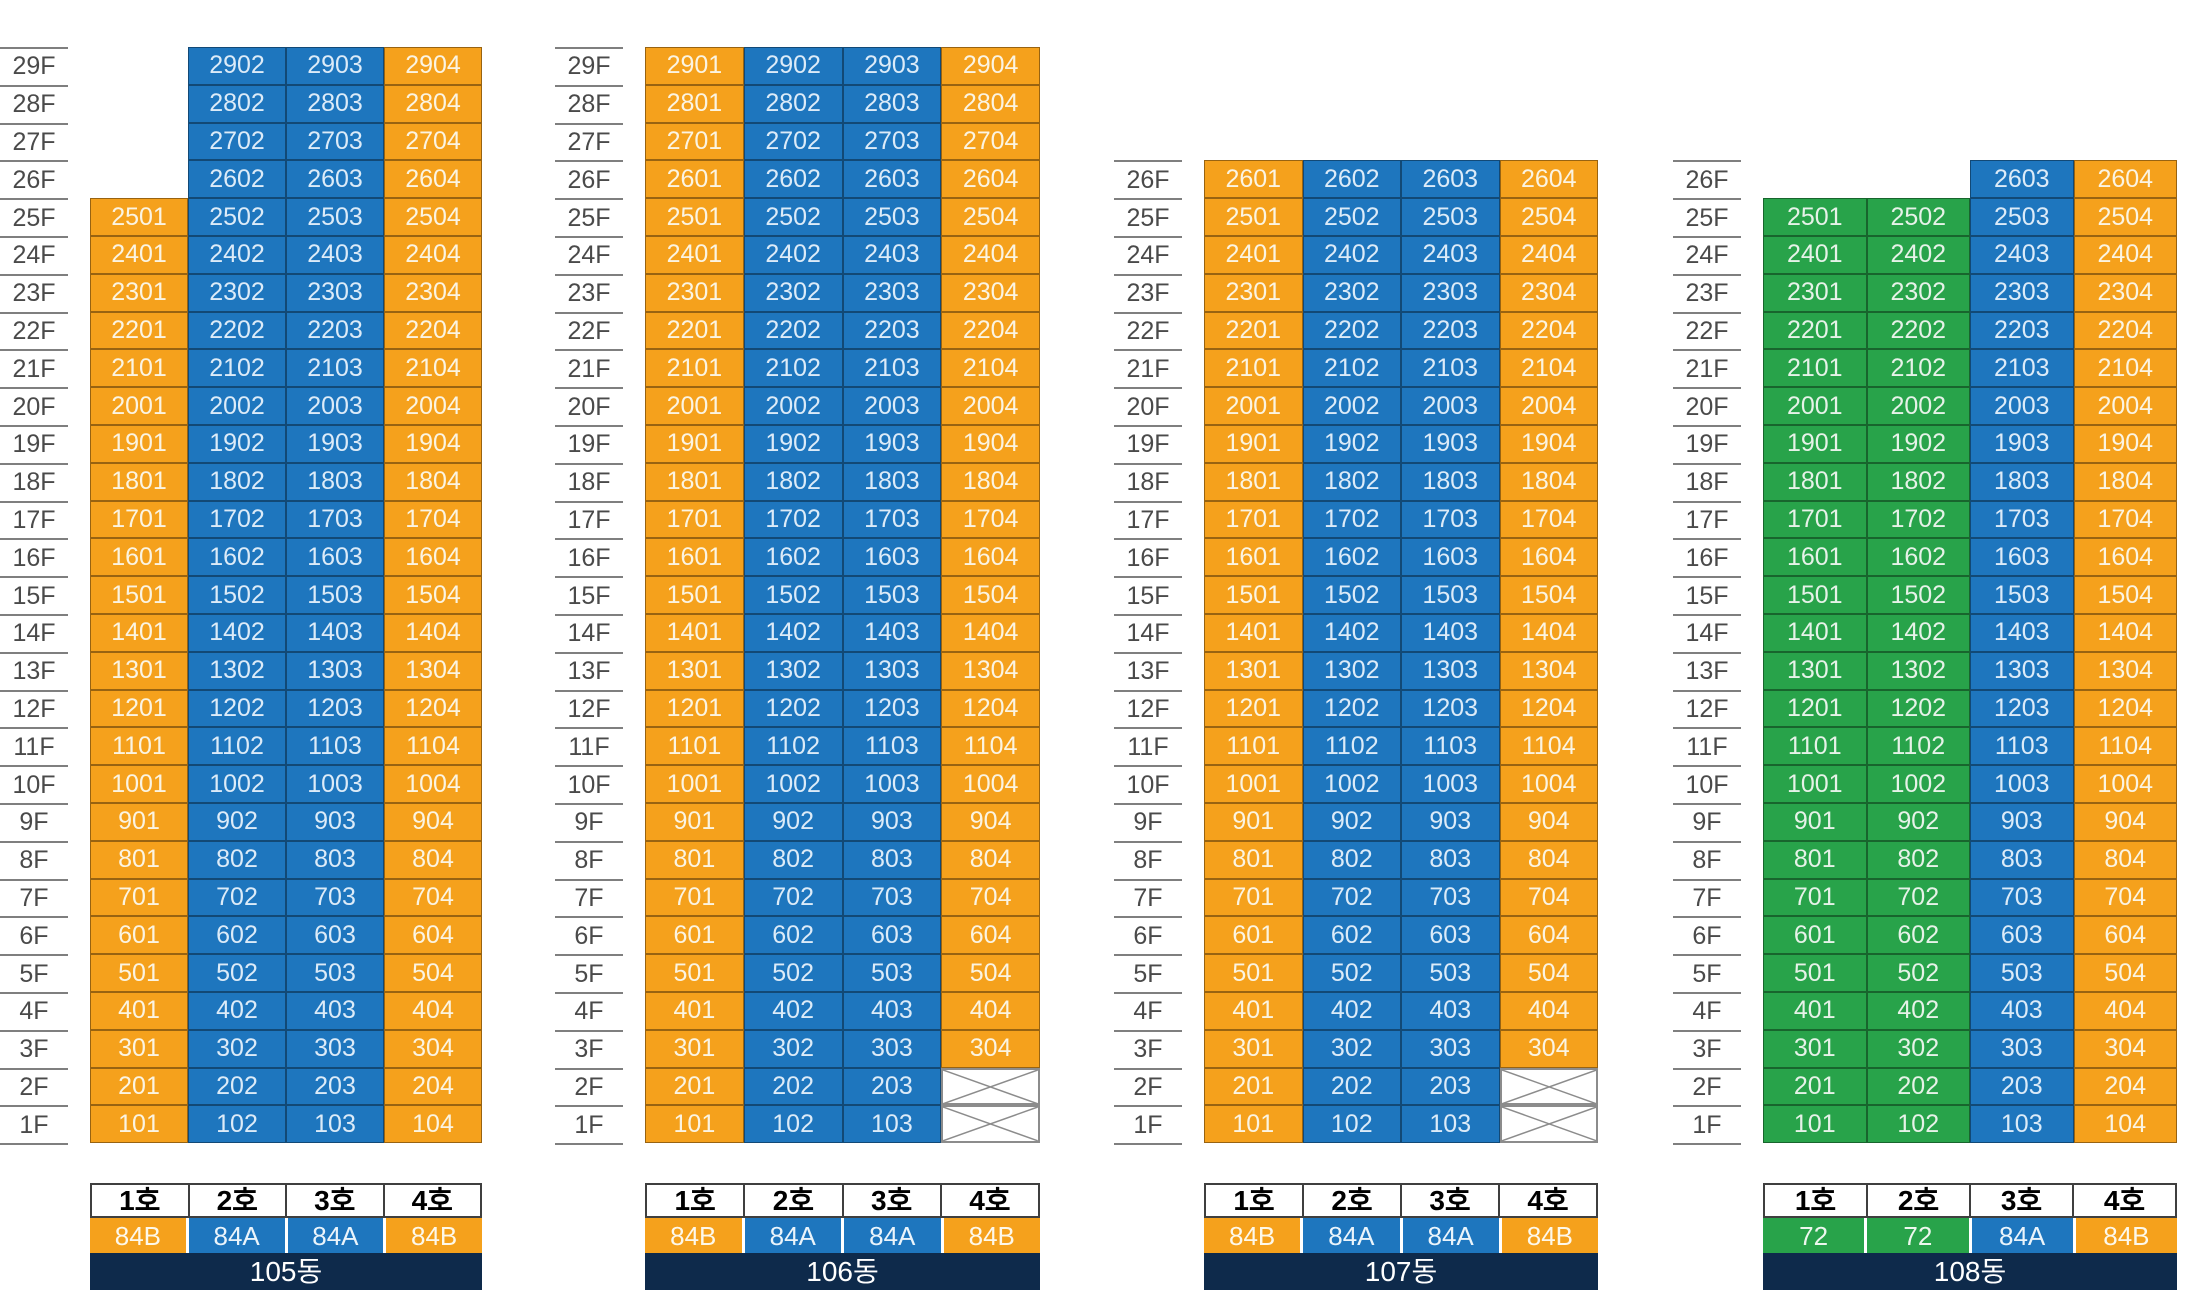 The image size is (2189, 1297). I want to click on unit-cell: 2901, so click(694, 66).